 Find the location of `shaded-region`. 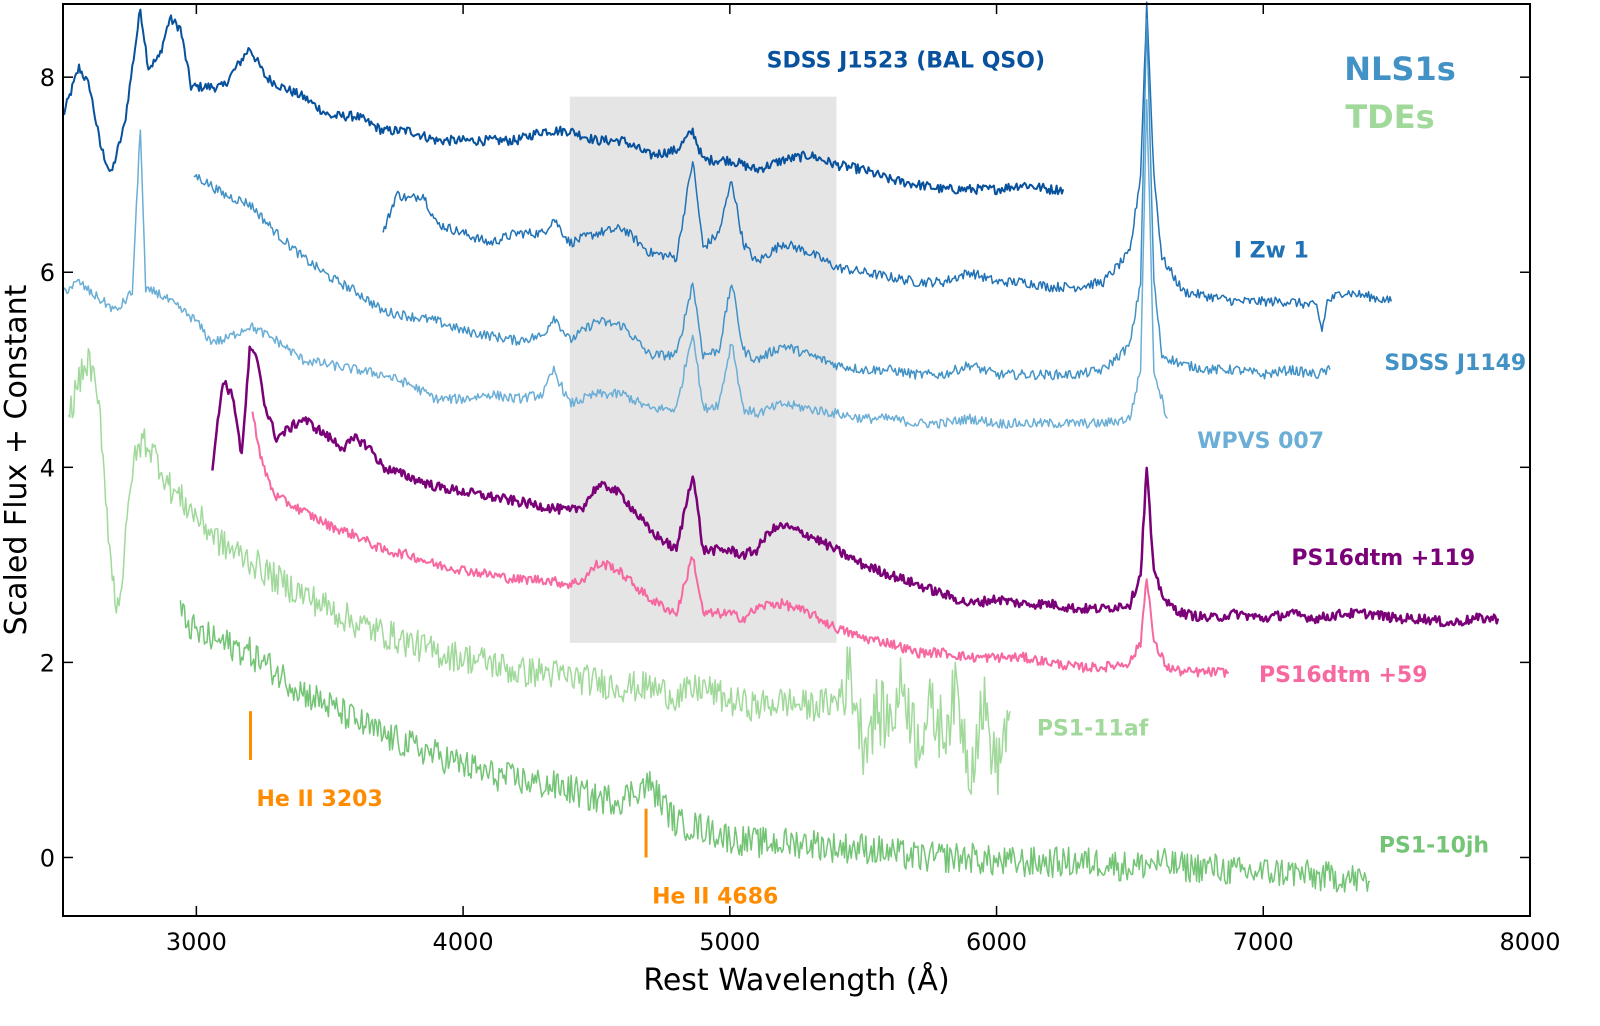

shaded-region is located at coordinates (703, 369).